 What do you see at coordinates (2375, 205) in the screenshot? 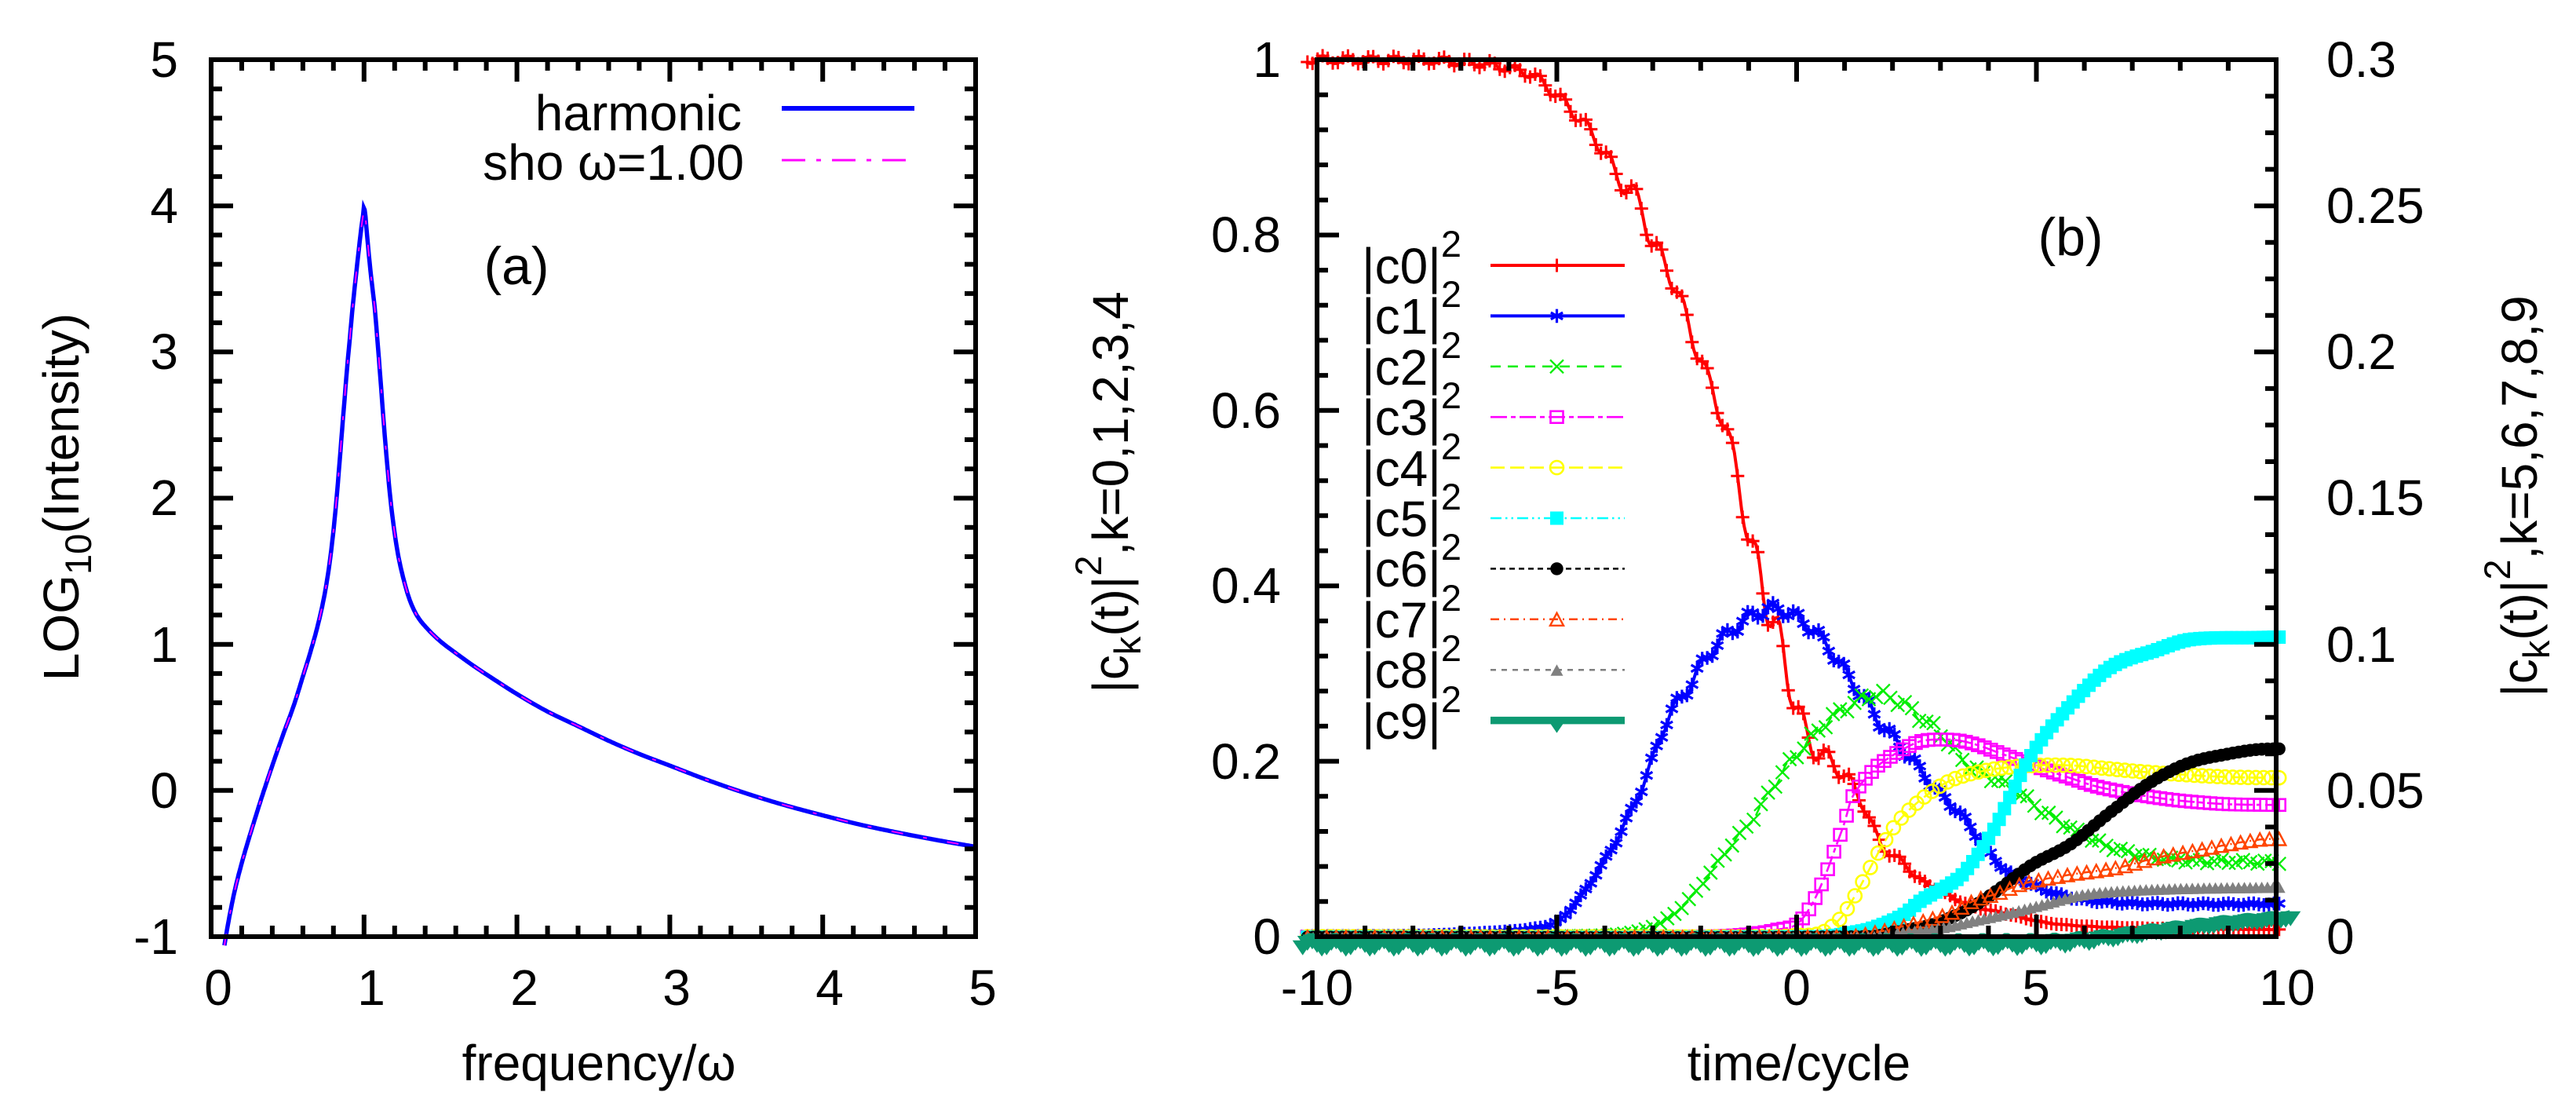
I see `svg-text: 0.25` at bounding box center [2375, 205].